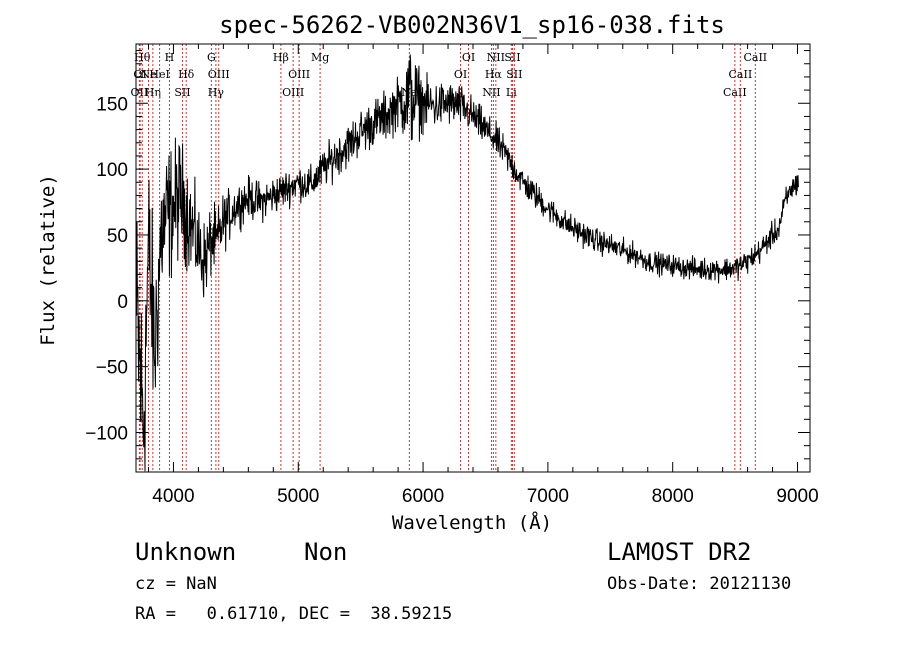  What do you see at coordinates (186, 552) in the screenshot?
I see `classification-label: Unknown` at bounding box center [186, 552].